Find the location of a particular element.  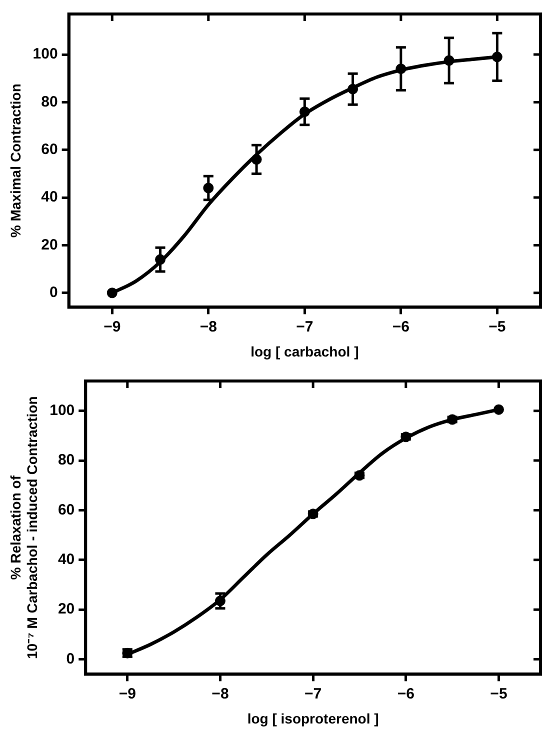

x-axis-title: log [ isoproterenol ] is located at coordinates (313, 718).